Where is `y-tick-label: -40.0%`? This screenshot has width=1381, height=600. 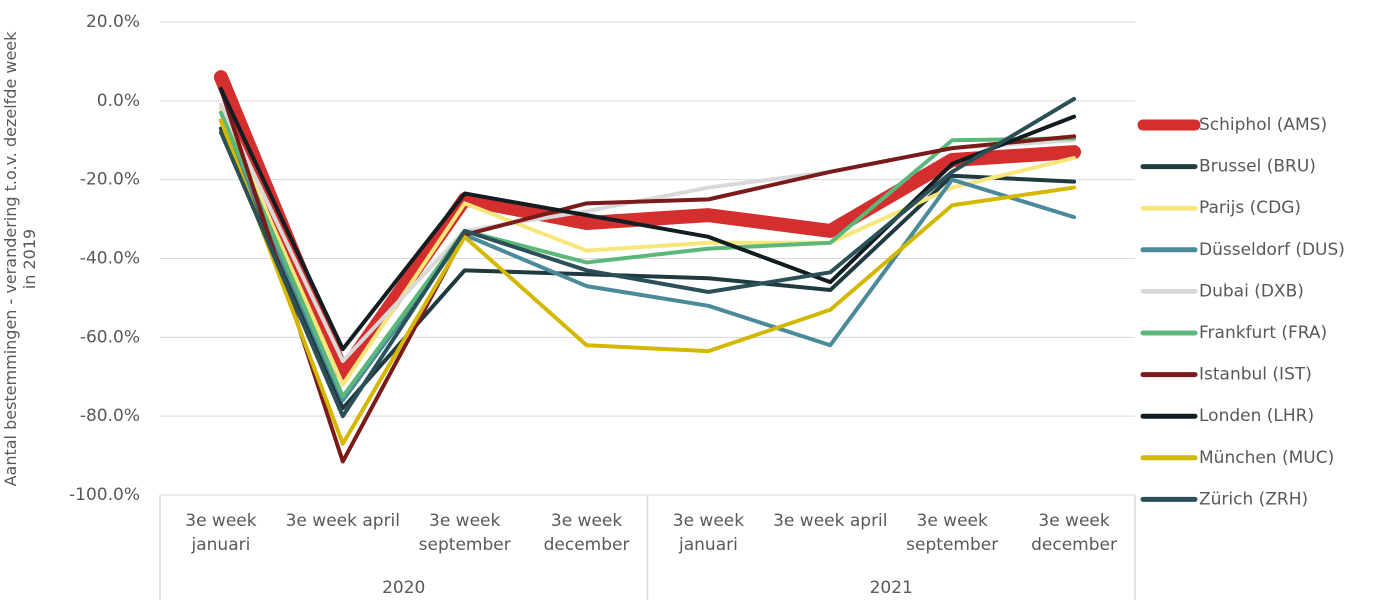 y-tick-label: -40.0% is located at coordinates (110, 259).